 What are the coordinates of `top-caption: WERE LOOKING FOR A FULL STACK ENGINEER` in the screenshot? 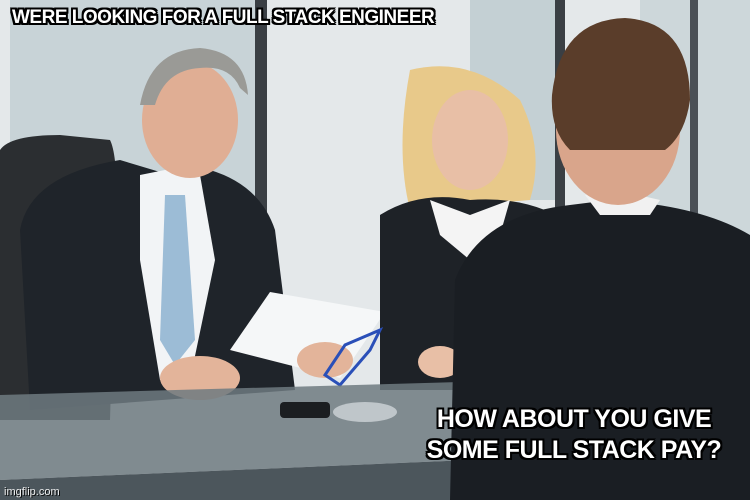 It's located at (223, 17).